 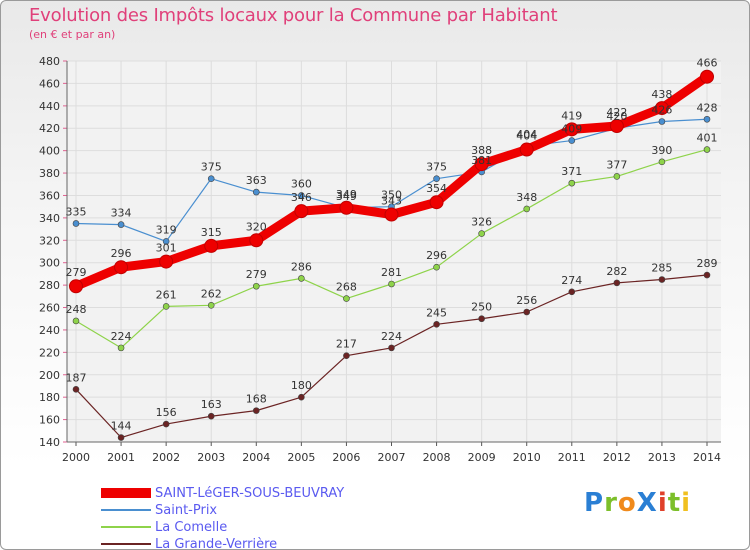 What do you see at coordinates (76, 377) in the screenshot?
I see `data-label: 187` at bounding box center [76, 377].